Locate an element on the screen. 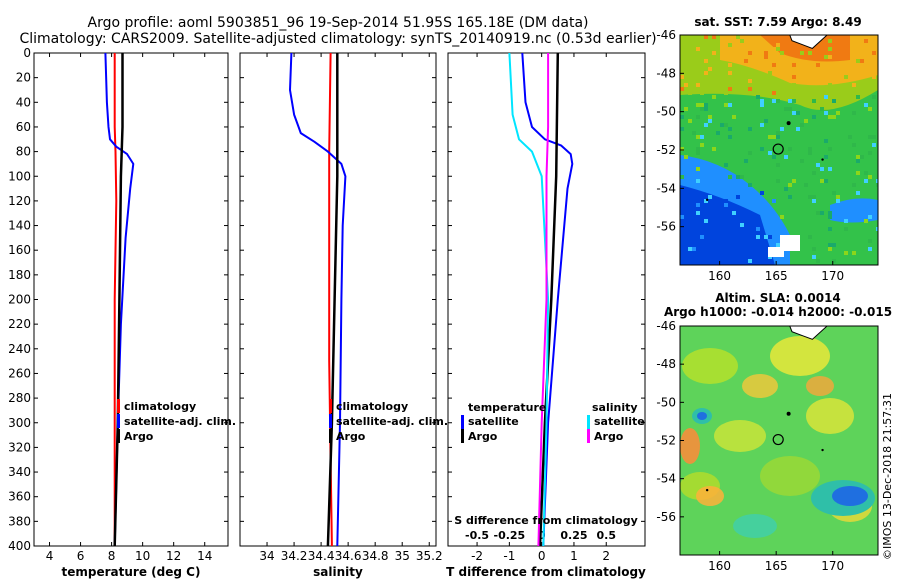 The height and width of the screenshot is (580, 900). legend-title-temperature: temperature is located at coordinates (507, 407).